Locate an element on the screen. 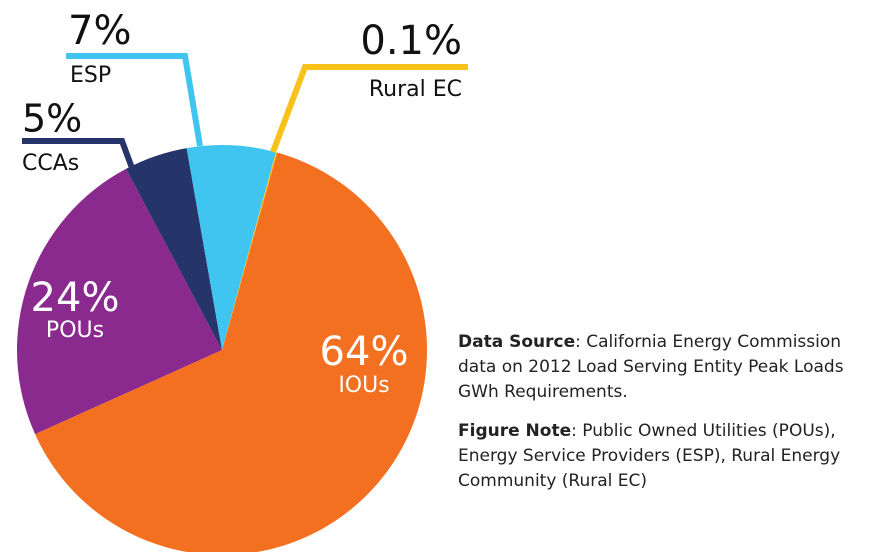 This screenshot has width=870, height=552. category-label: CCAs is located at coordinates (50, 163).